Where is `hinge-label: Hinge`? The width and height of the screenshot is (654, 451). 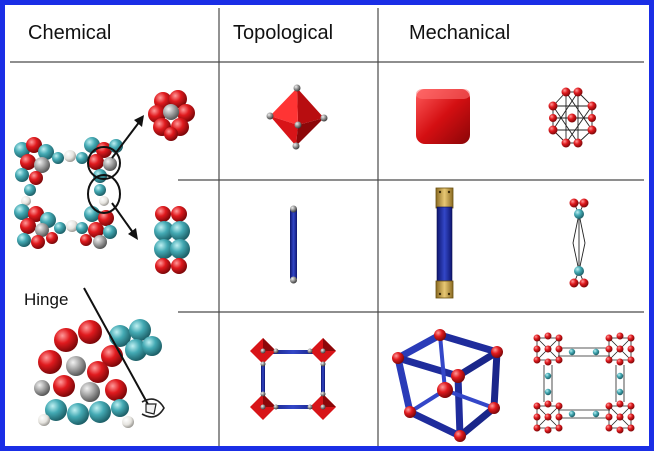 hinge-label: Hinge is located at coordinates (46, 299).